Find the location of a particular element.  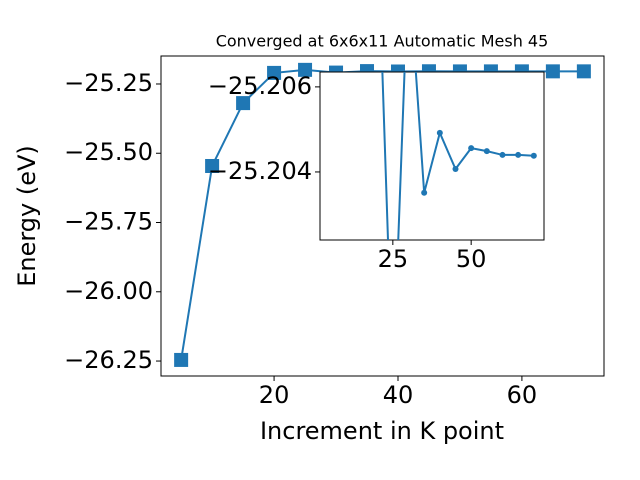

x-tick-label: 25 is located at coordinates (393, 259).